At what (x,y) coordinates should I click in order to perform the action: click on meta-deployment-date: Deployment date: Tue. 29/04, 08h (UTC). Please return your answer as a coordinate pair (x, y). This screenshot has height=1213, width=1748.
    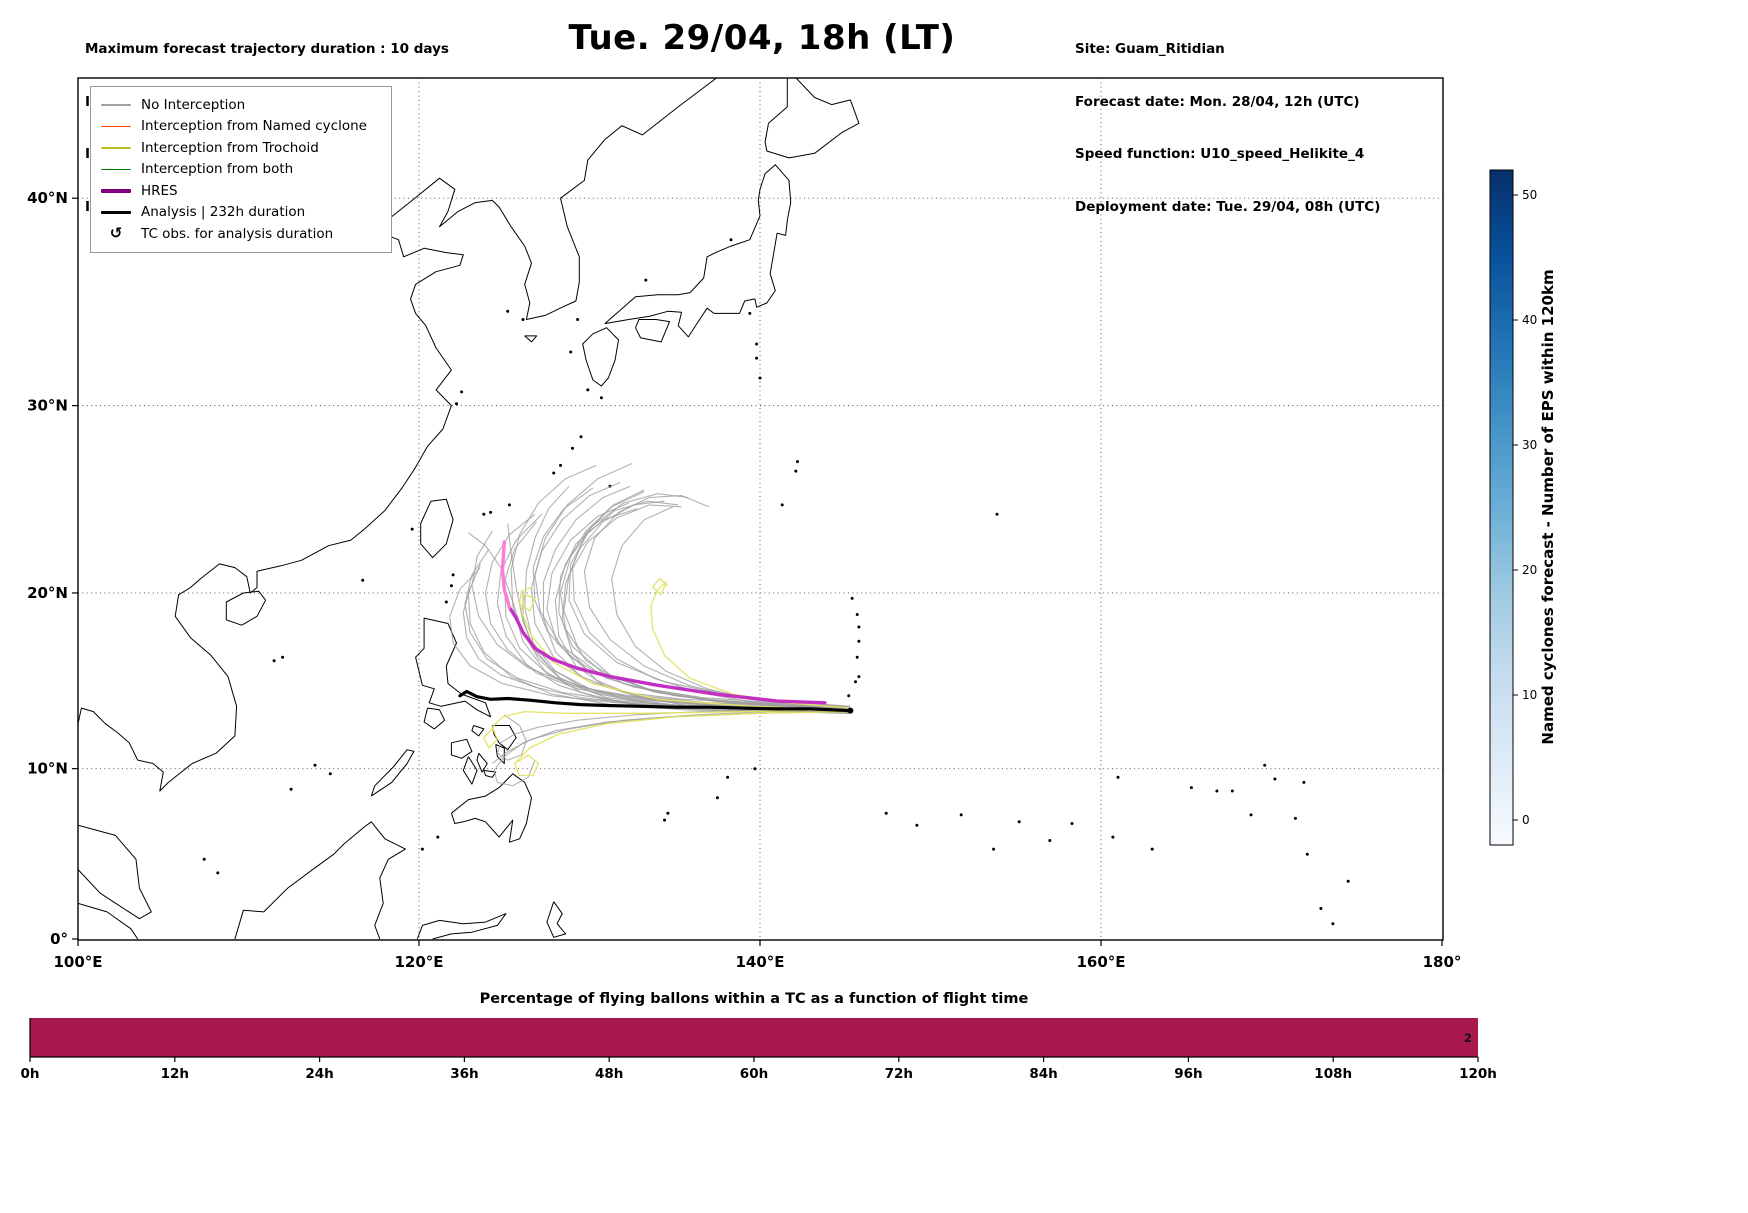
    Looking at the image, I should click on (1228, 206).